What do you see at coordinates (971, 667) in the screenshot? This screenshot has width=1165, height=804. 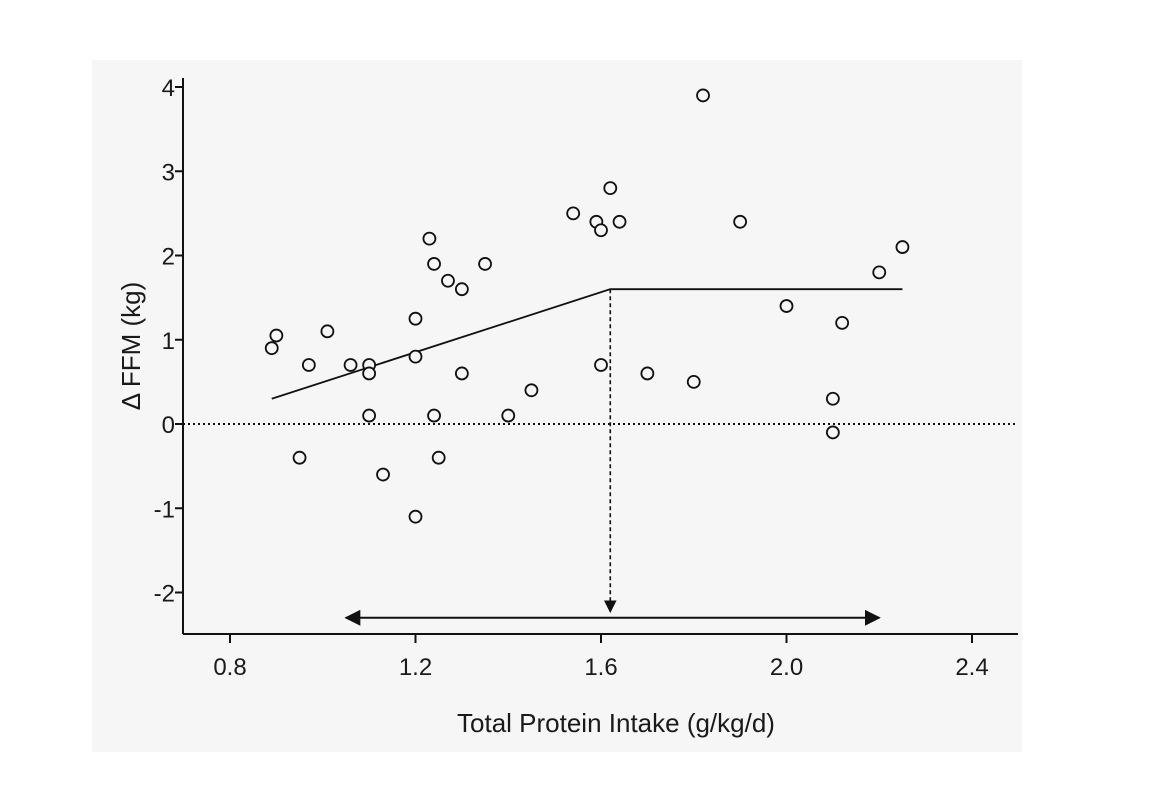 I see `x-tick-label: 2.4` at bounding box center [971, 667].